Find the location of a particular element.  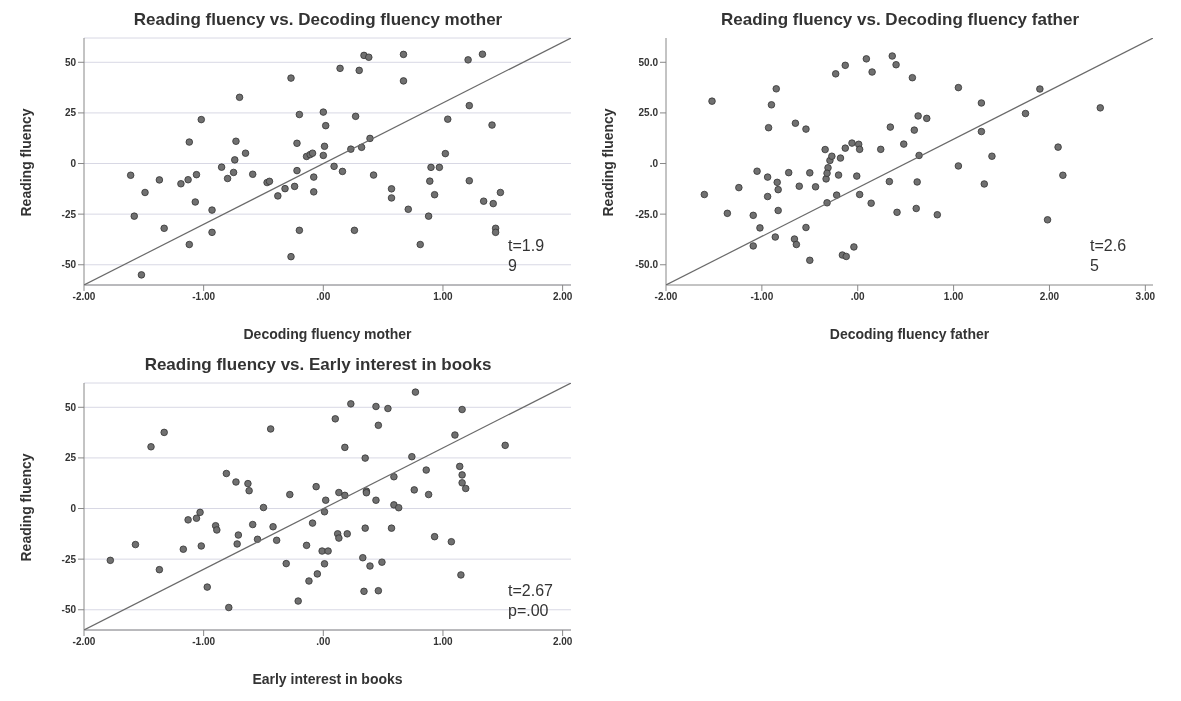

y-tick-label: -25.0 is located at coordinates (647, 214).